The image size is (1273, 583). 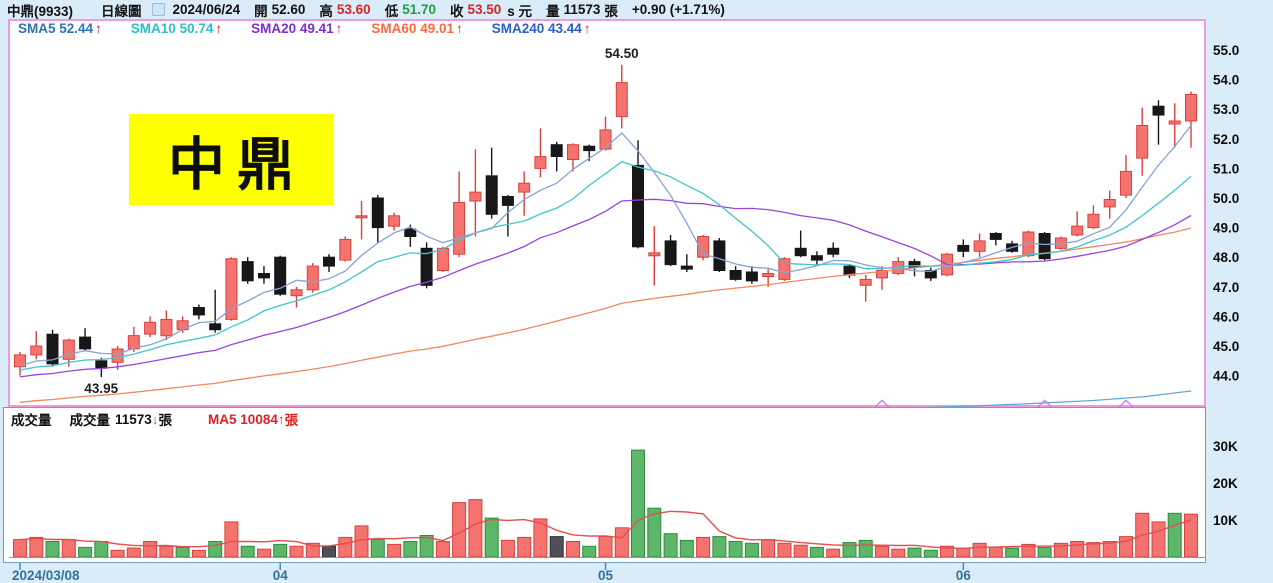 I want to click on chart-type-label: 日線圖, so click(x=121, y=11).